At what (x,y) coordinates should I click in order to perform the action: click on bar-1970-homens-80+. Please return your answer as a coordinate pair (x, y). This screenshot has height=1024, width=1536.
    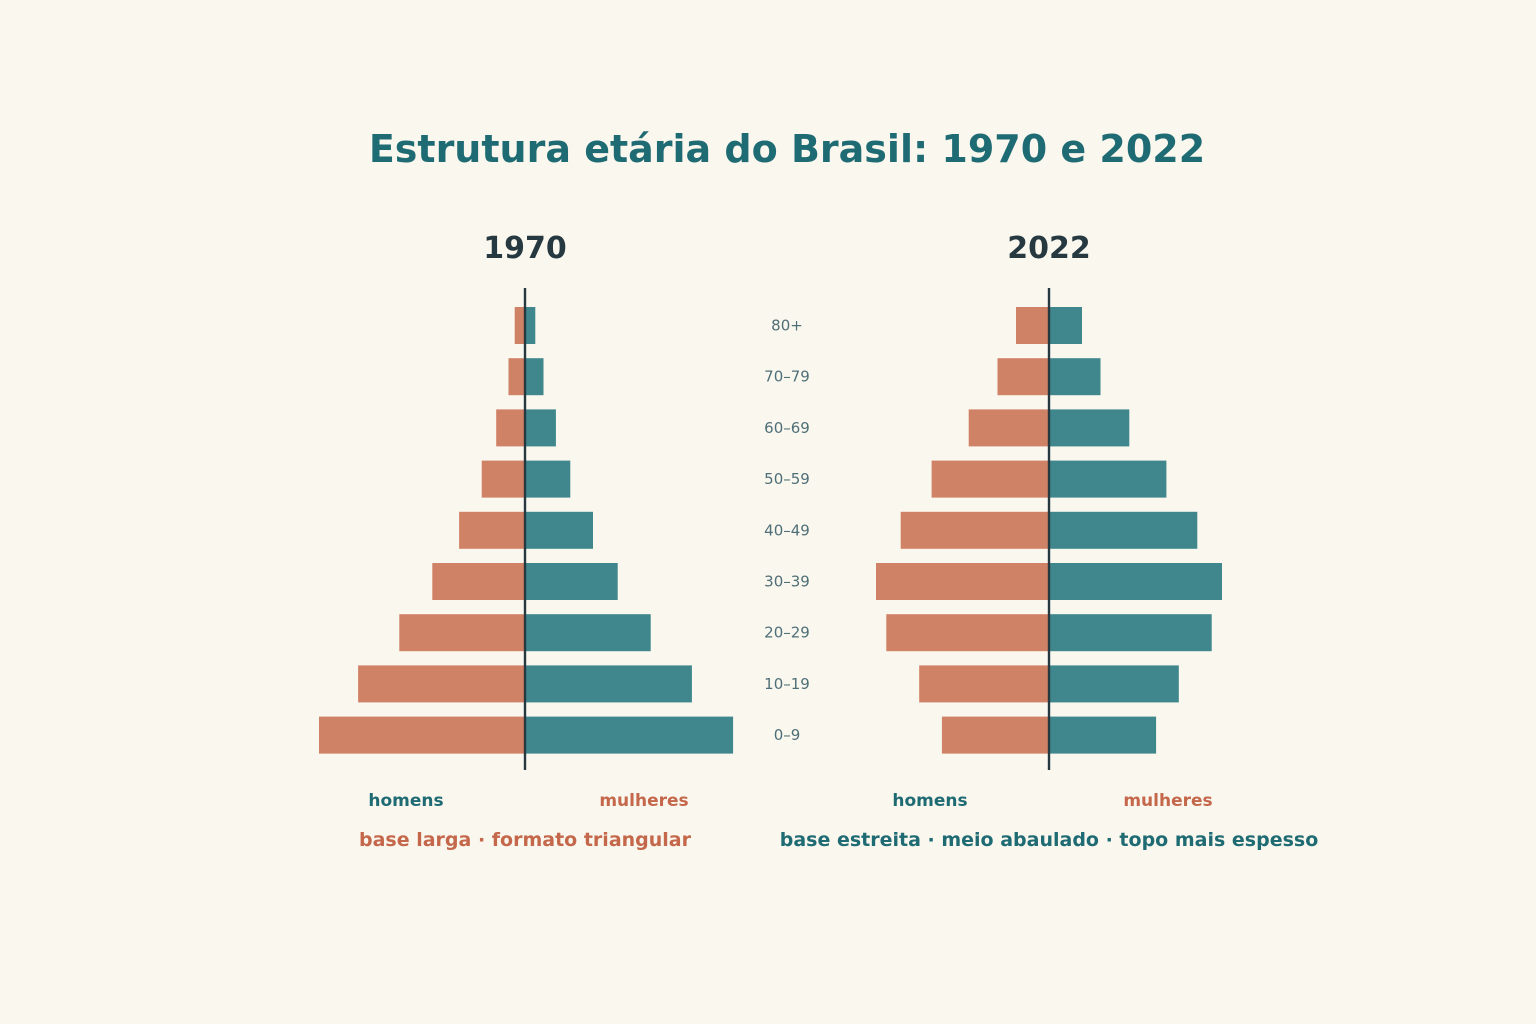
    Looking at the image, I should click on (519, 325).